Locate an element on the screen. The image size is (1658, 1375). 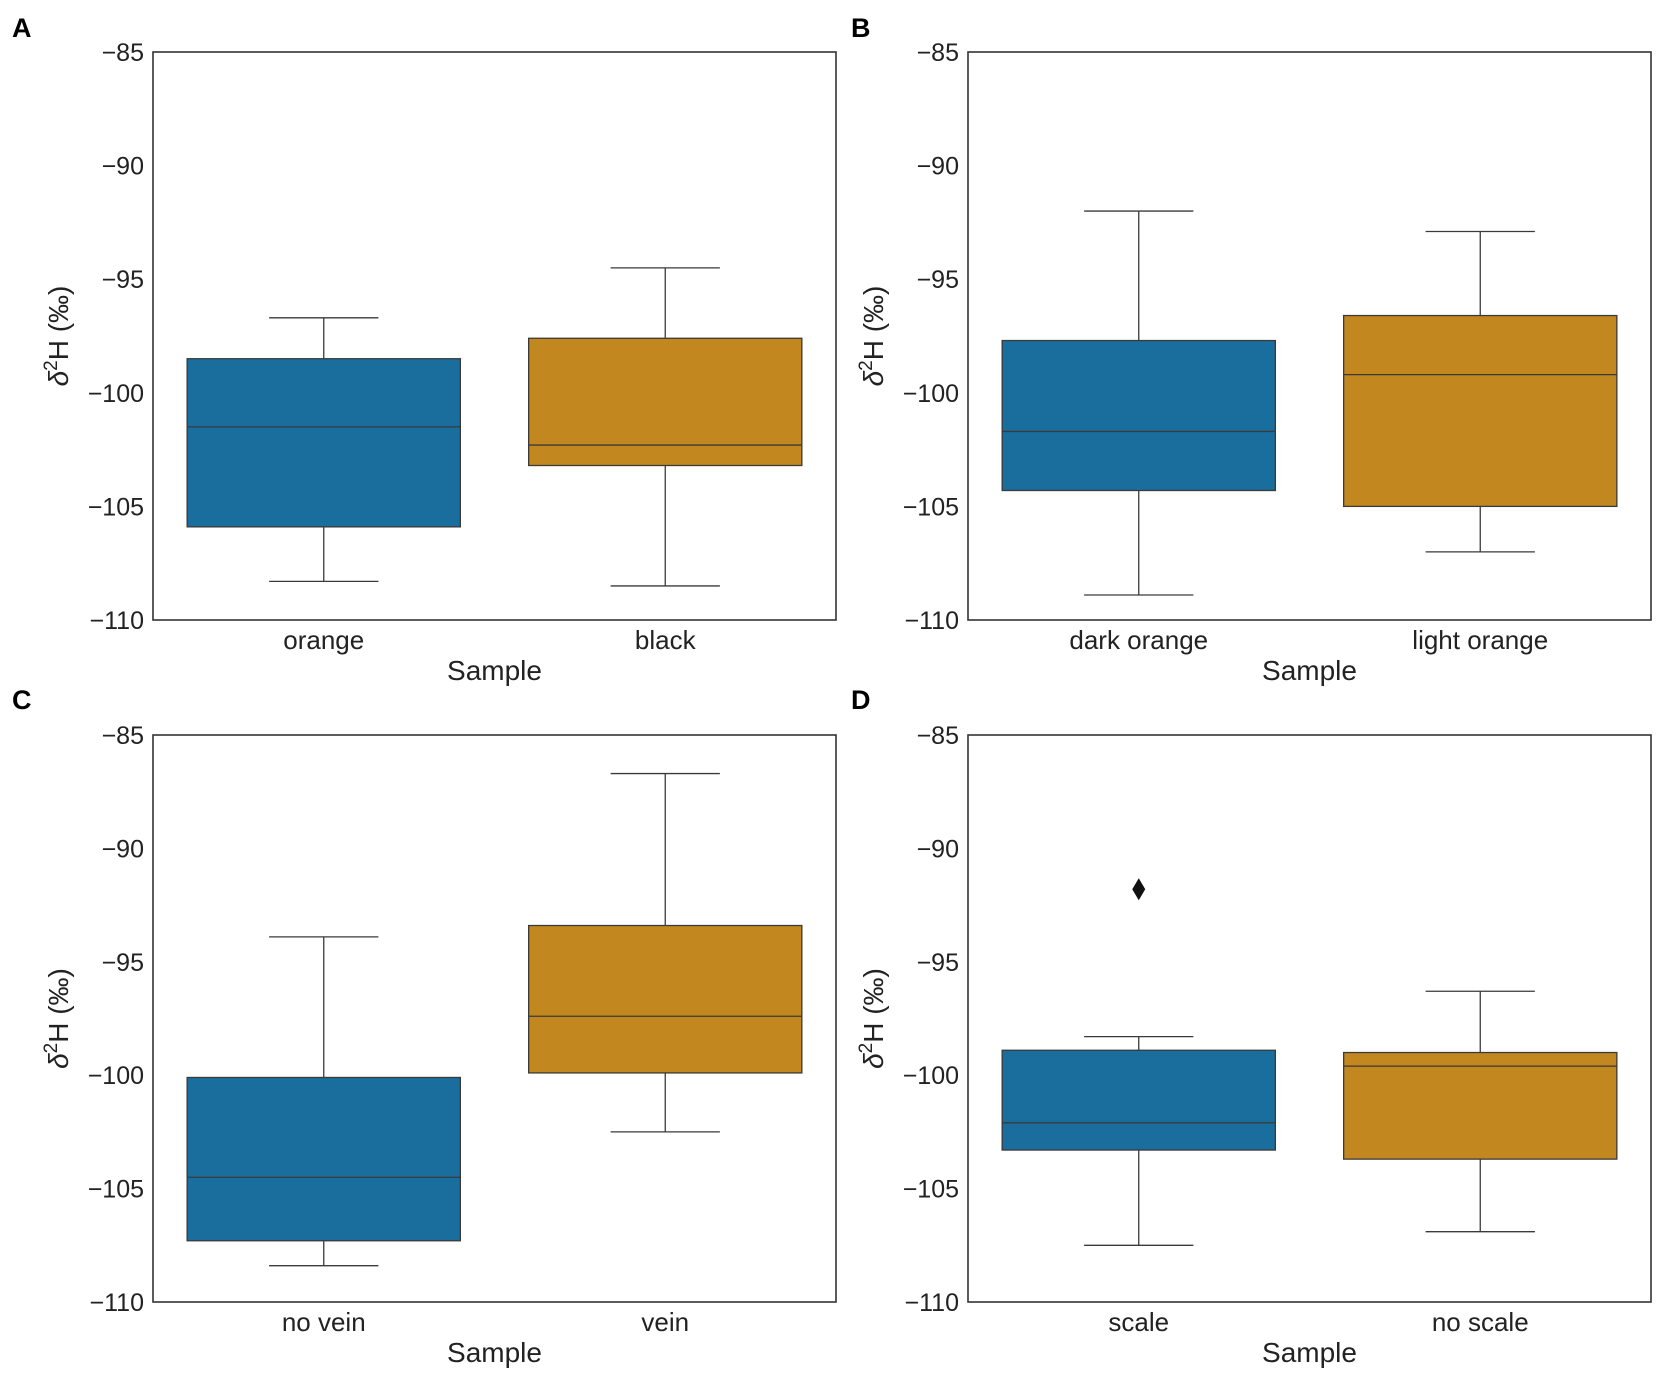
box-scale is located at coordinates (1139, 1062).